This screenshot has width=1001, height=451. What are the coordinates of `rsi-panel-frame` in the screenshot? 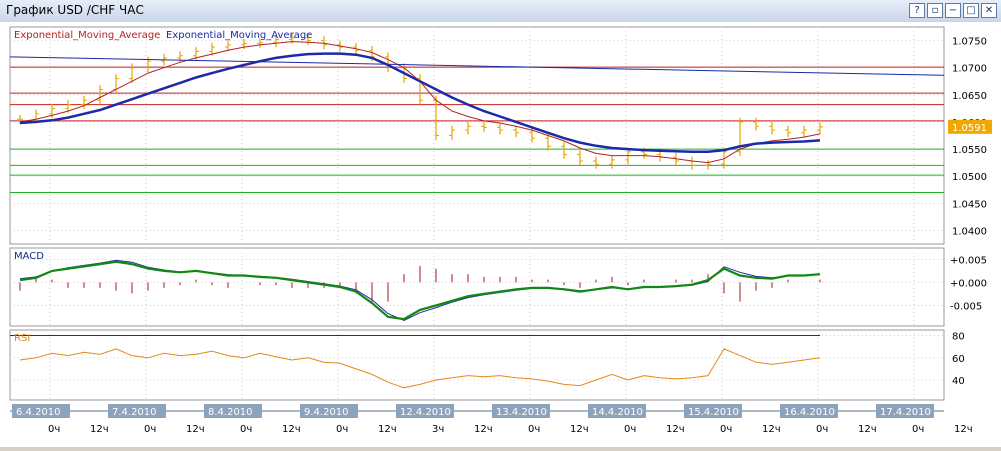 It's located at (477, 365).